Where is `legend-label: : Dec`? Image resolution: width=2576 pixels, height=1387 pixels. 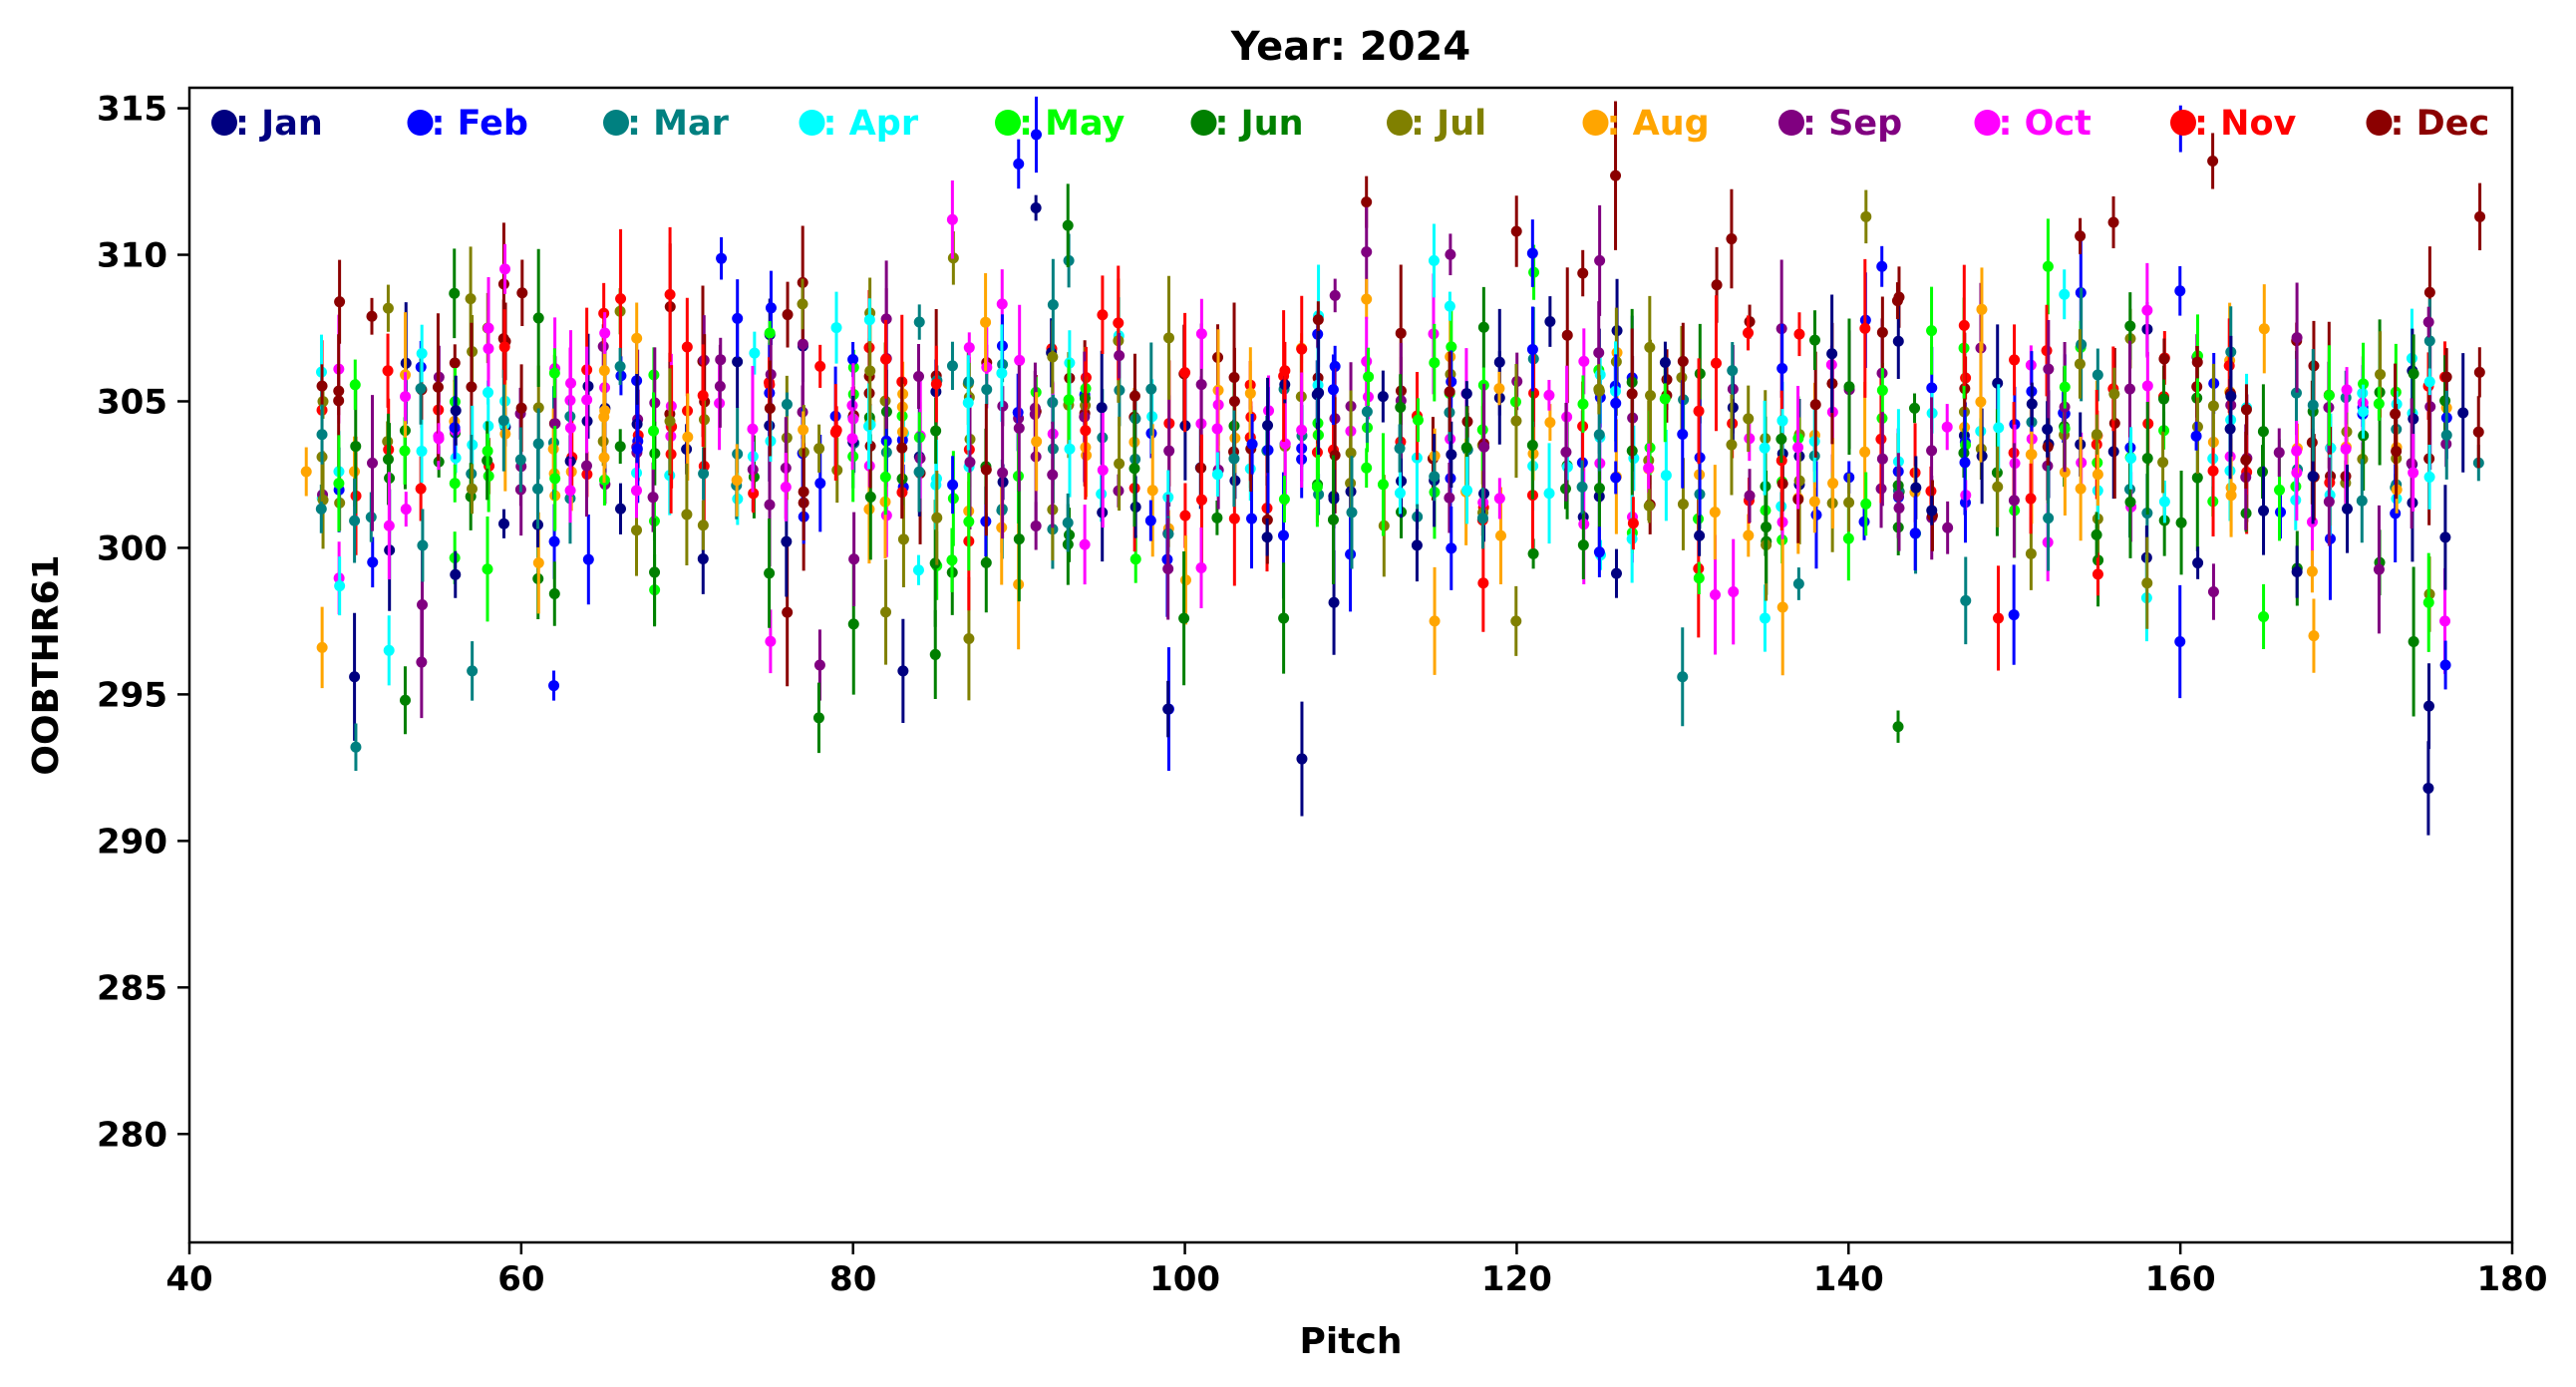 legend-label: : Dec is located at coordinates (2440, 124).